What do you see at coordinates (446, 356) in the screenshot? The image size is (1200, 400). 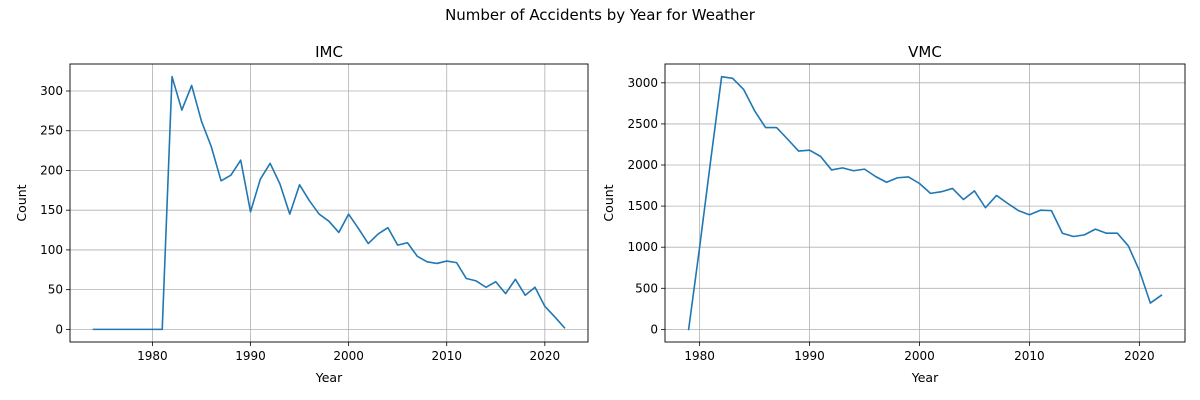 I see `imc-xtick-label-2010: 2010` at bounding box center [446, 356].